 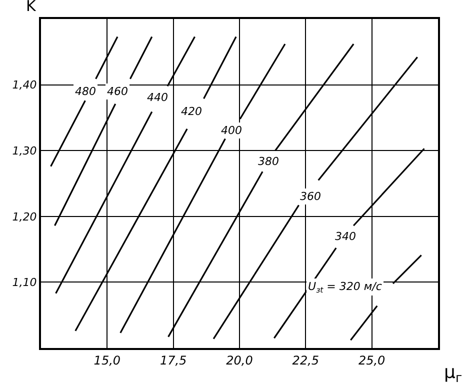 I want to click on annotation: 460, so click(x=117, y=91).